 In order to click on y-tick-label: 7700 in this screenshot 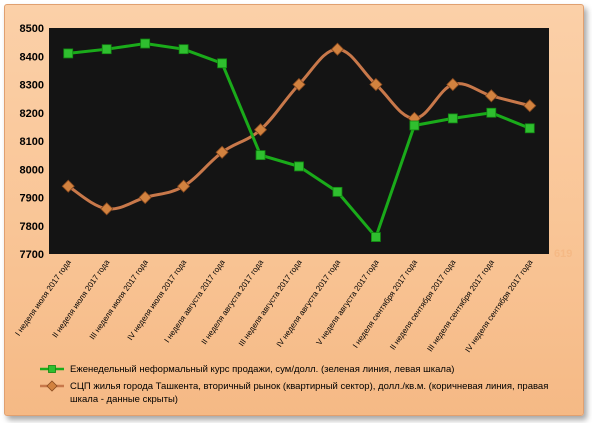, I will do `click(32, 255)`.